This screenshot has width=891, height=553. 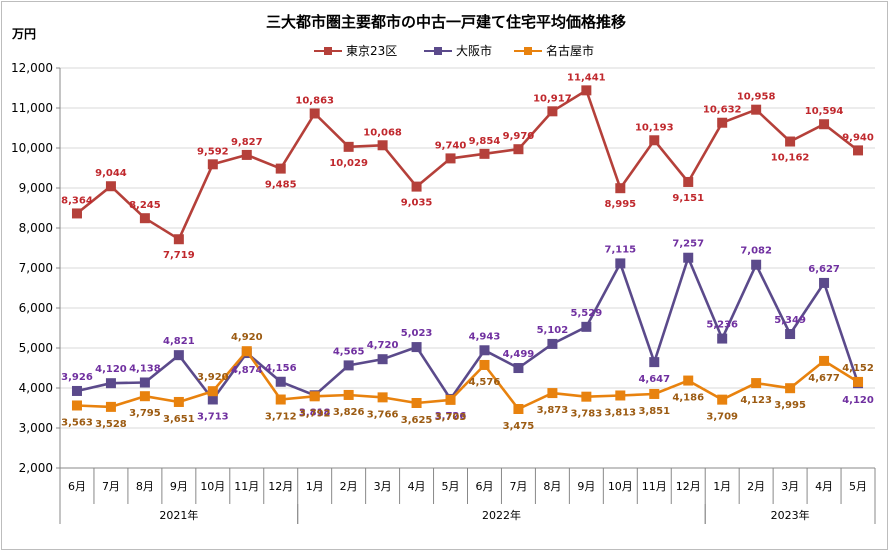 What do you see at coordinates (179, 486) in the screenshot?
I see `x-tick-label: 9月` at bounding box center [179, 486].